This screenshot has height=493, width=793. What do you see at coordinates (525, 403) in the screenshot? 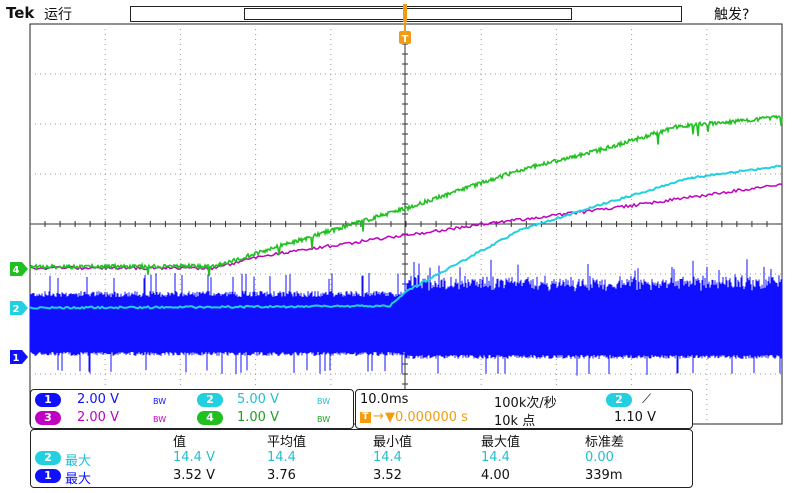
I see `sample-rate: 100k次/秒` at bounding box center [525, 403].